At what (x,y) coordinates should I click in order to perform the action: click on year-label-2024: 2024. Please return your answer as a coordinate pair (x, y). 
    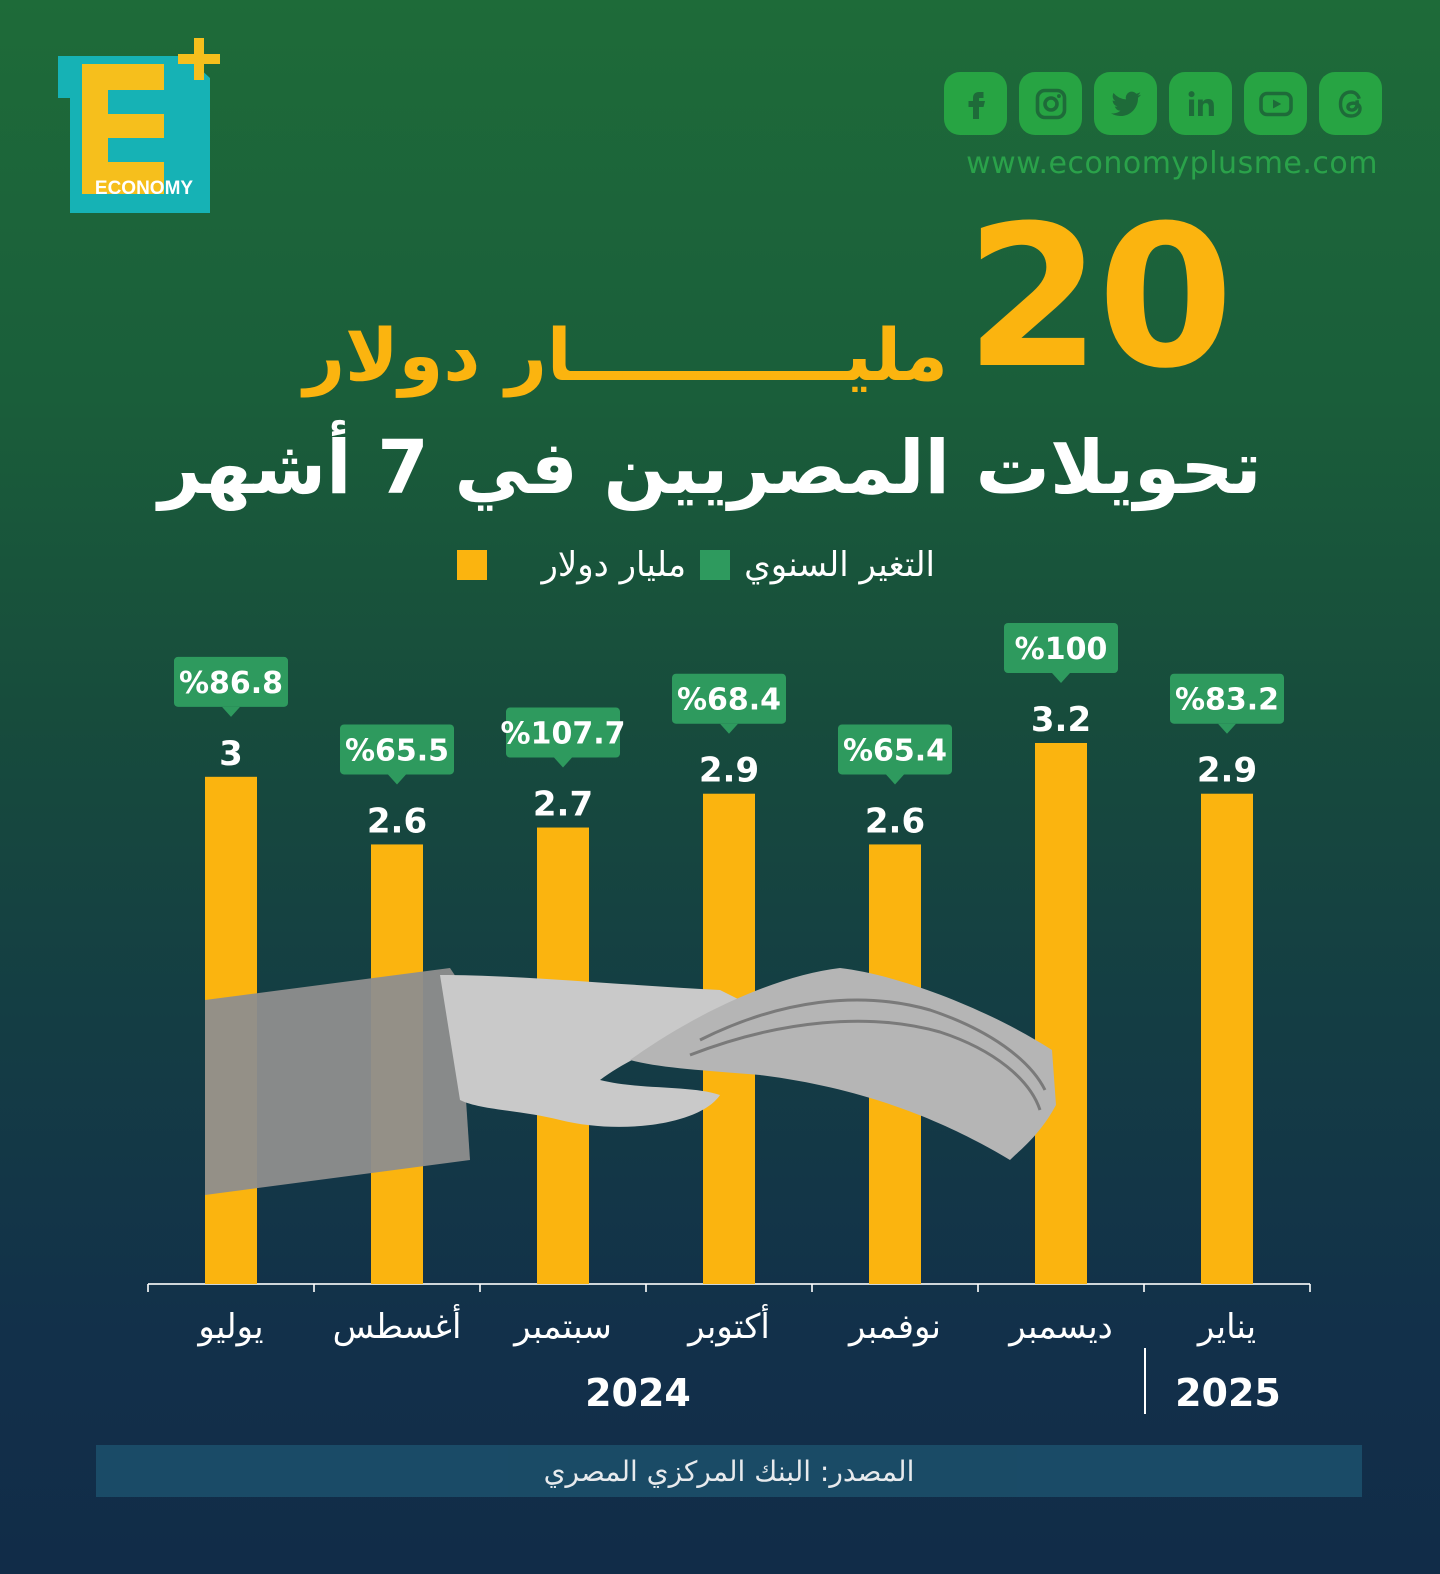
    Looking at the image, I should click on (638, 1393).